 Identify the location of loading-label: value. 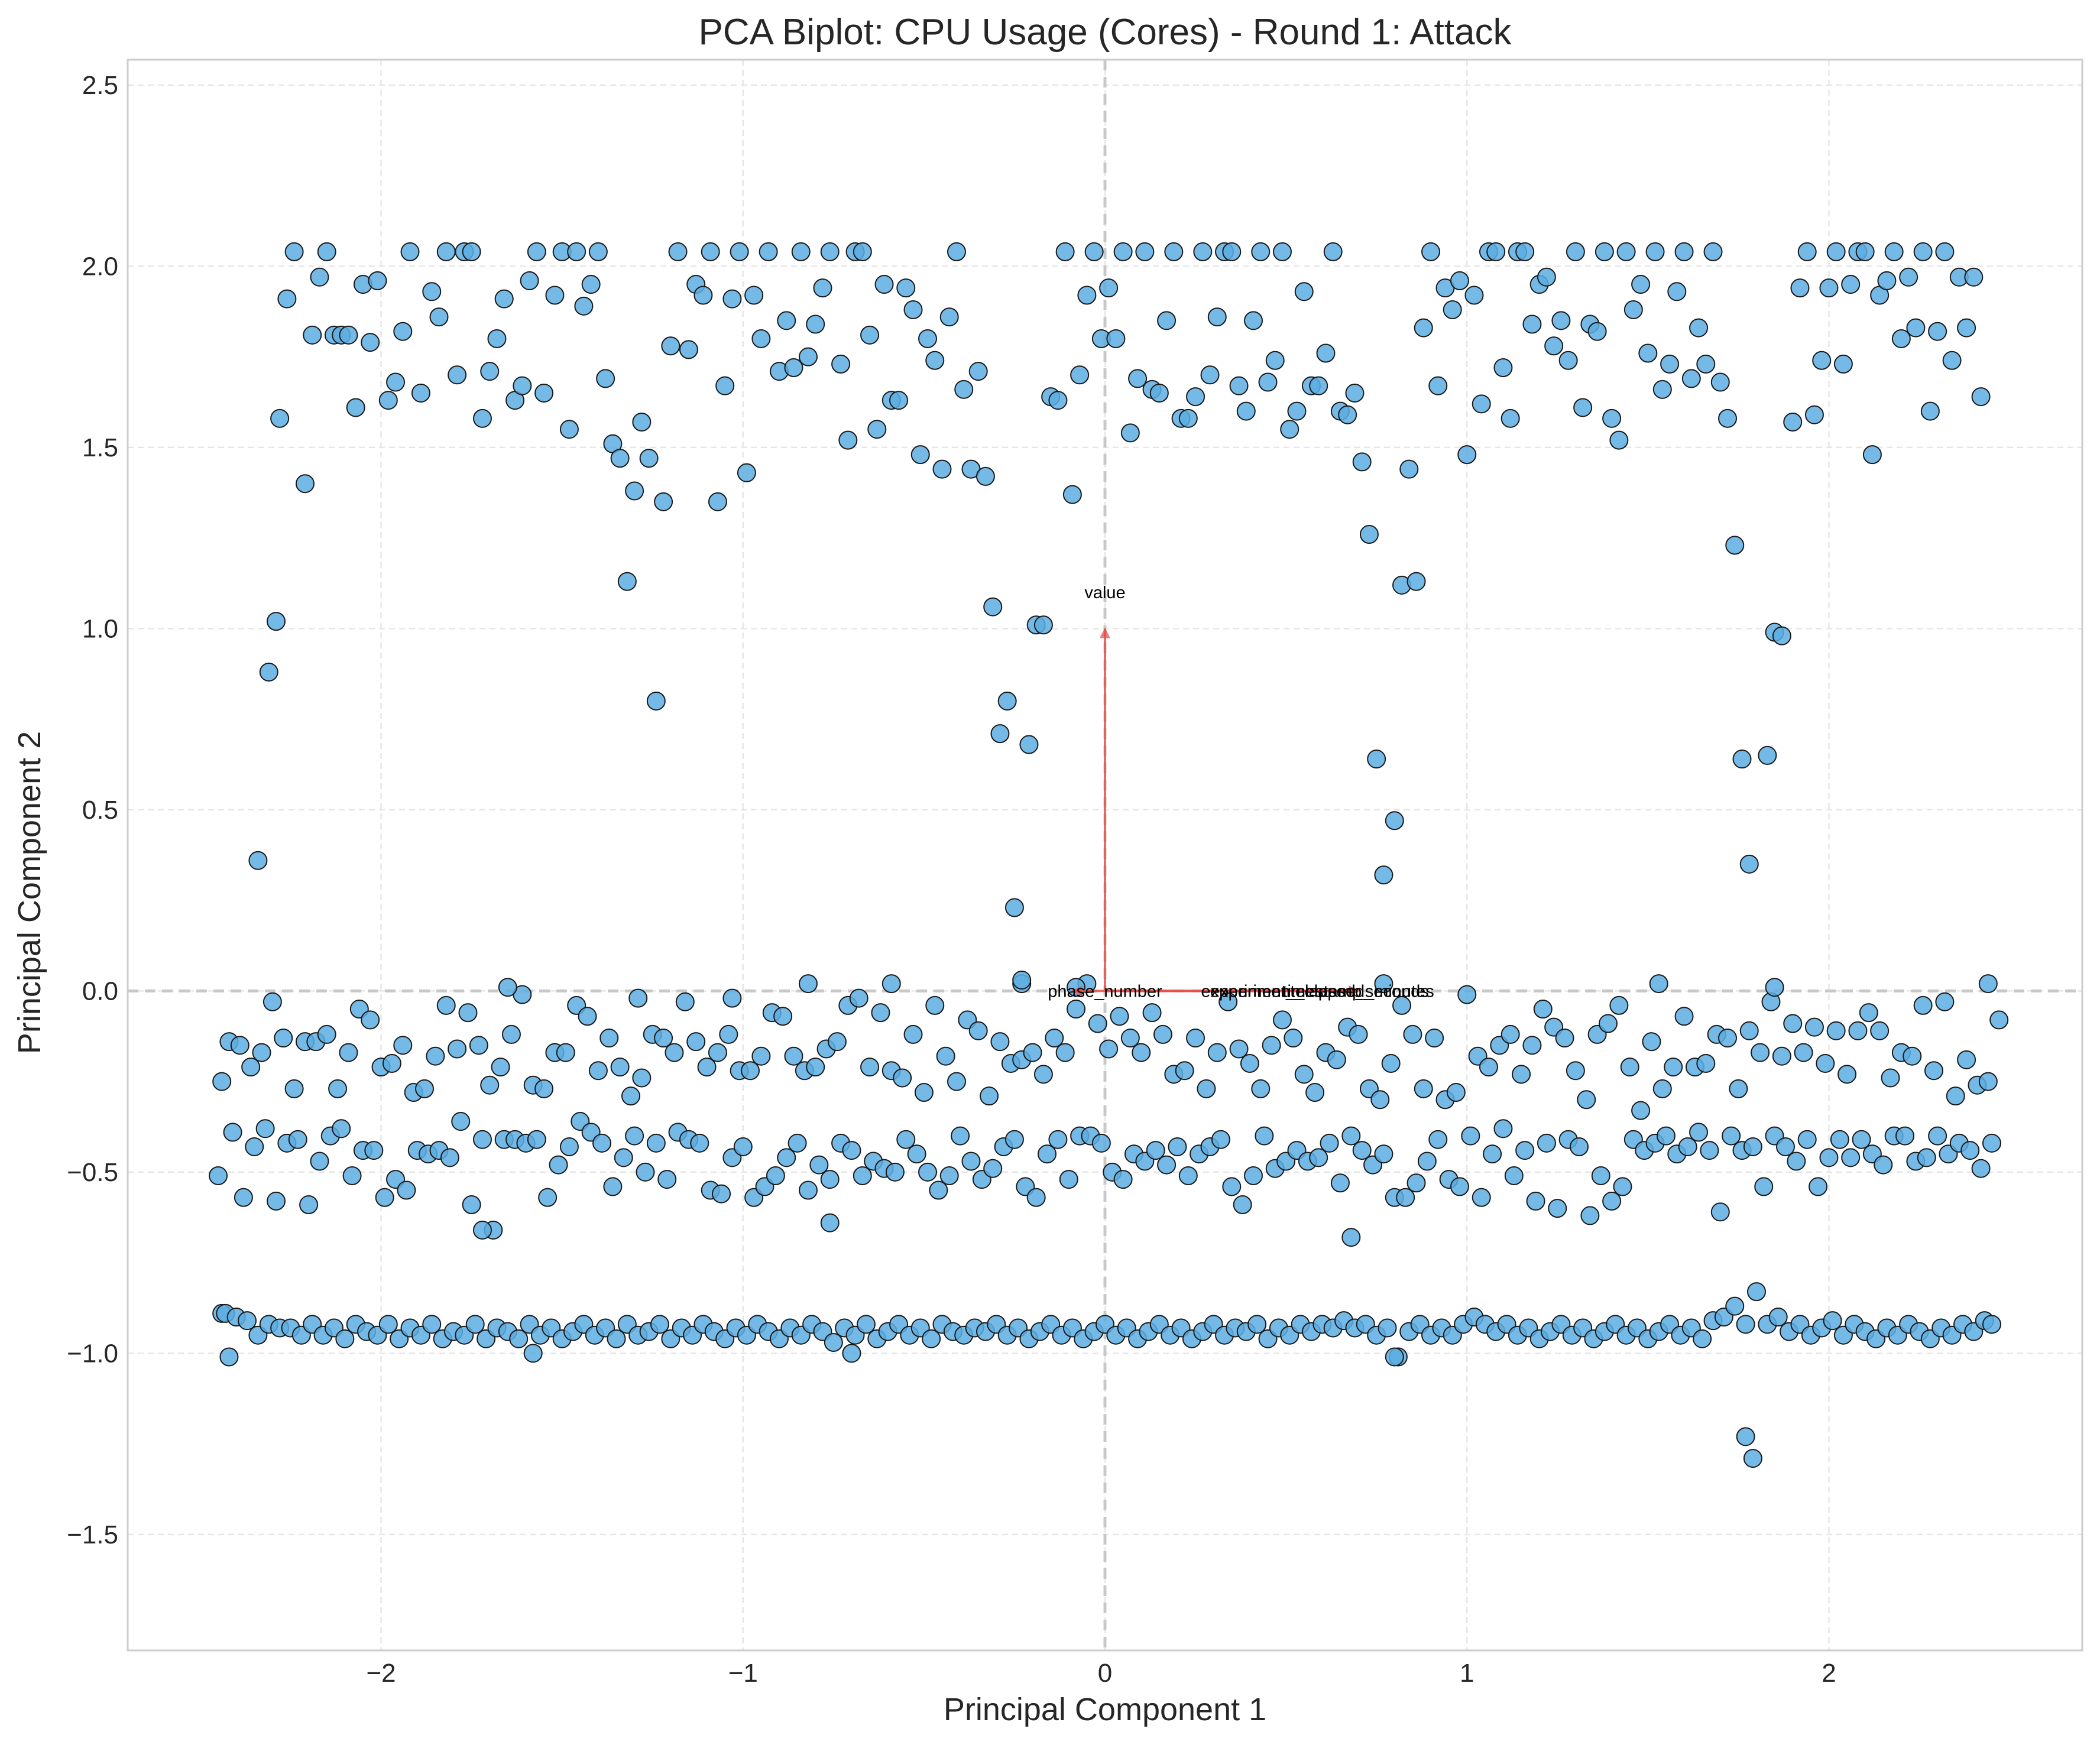
(1105, 592).